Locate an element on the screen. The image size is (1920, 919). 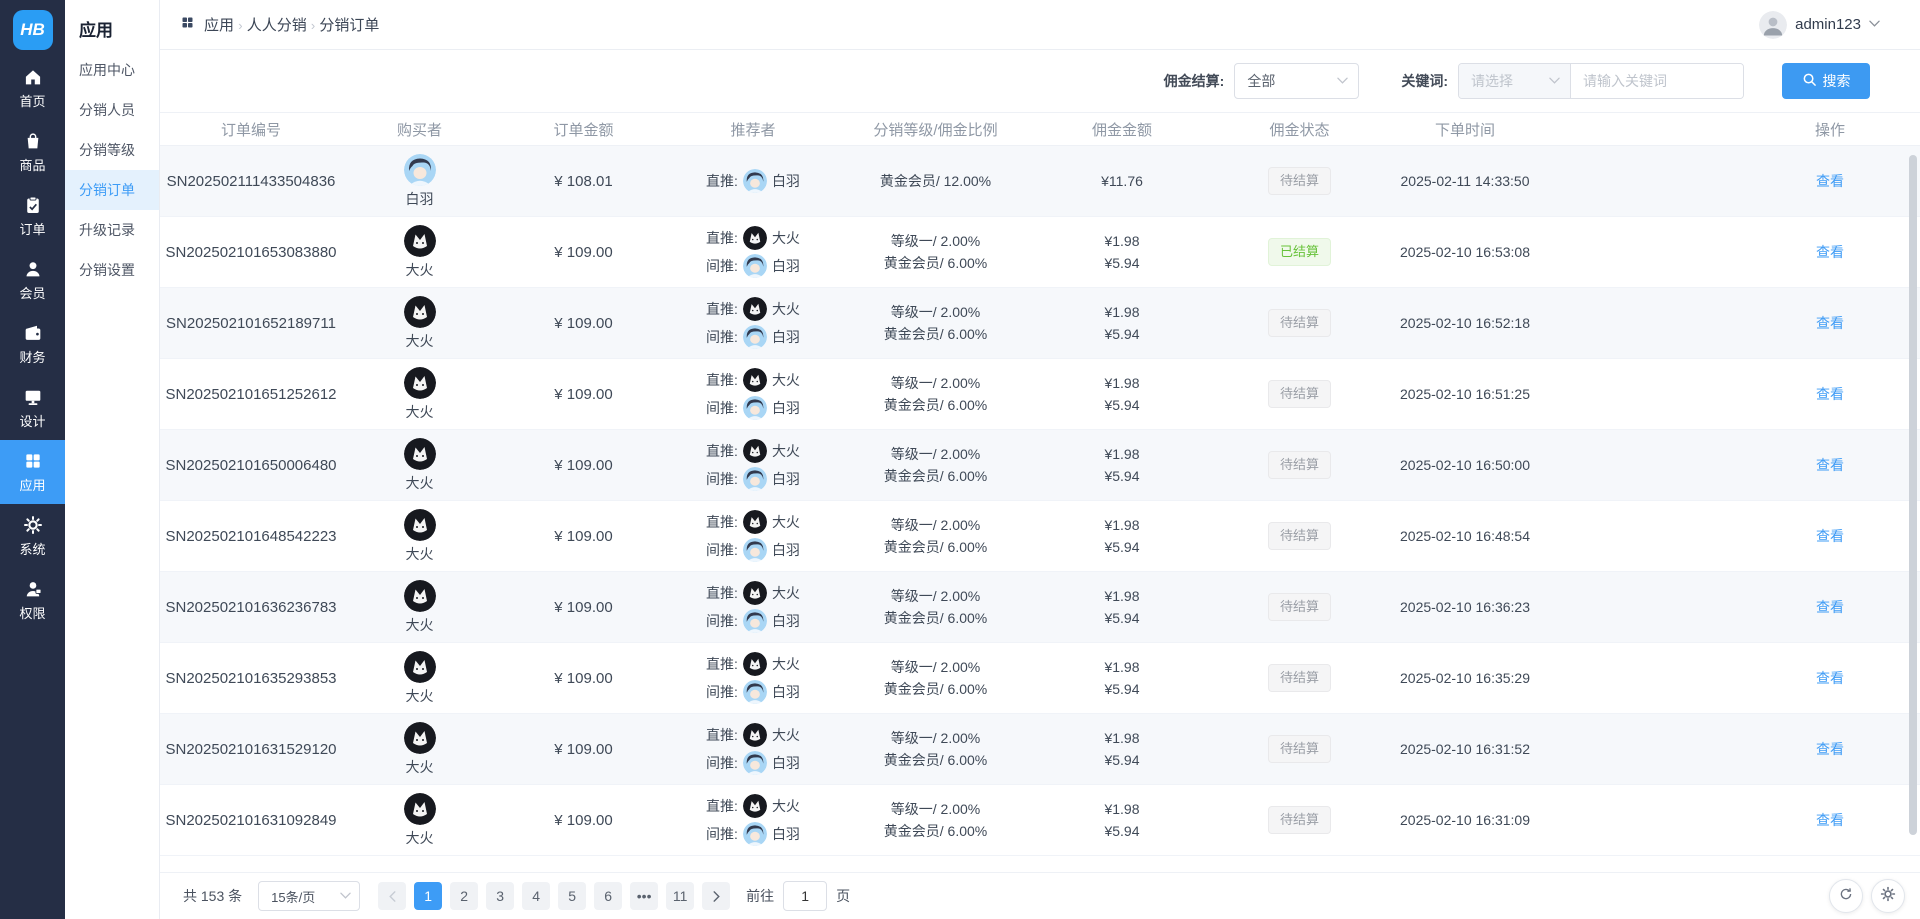
rail-item-finance: 财务 is located at coordinates (32, 344).